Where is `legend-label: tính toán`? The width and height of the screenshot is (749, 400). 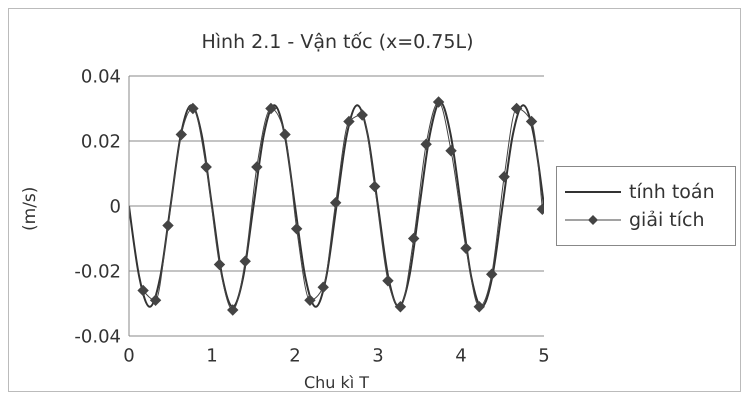
legend-label: tính toán is located at coordinates (672, 192).